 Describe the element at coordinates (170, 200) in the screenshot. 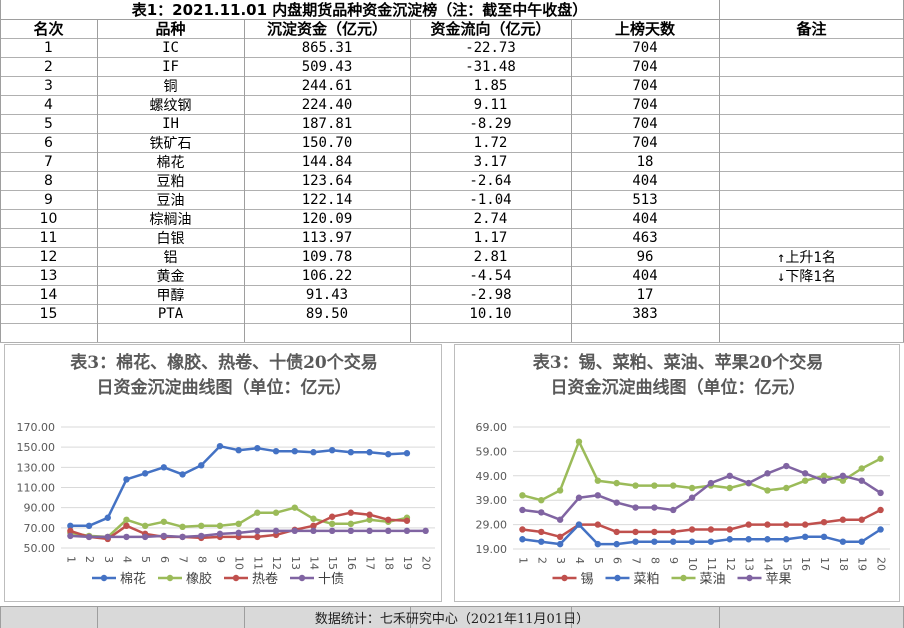

I see `cell-product: 豆油` at that location.